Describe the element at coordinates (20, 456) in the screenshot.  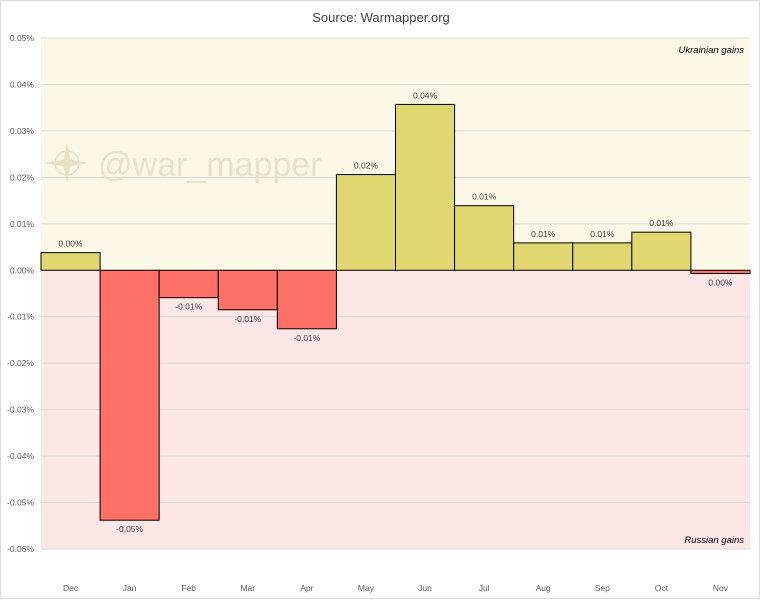
I see `y-tick-label: -0.04%` at that location.